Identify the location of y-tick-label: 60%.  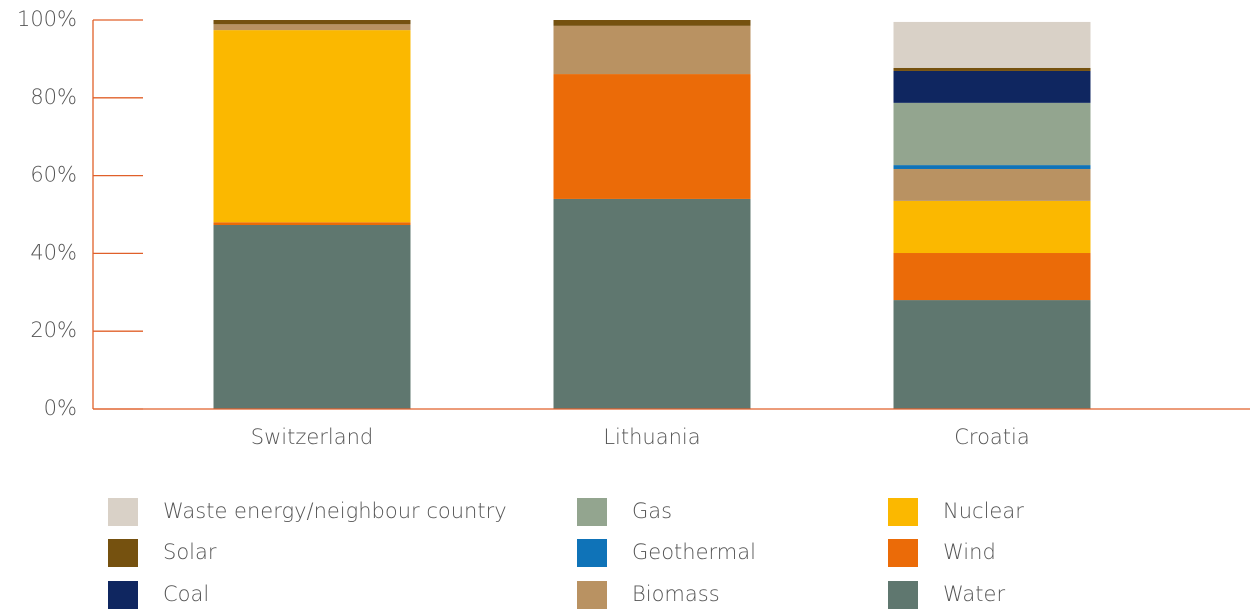
(53, 175).